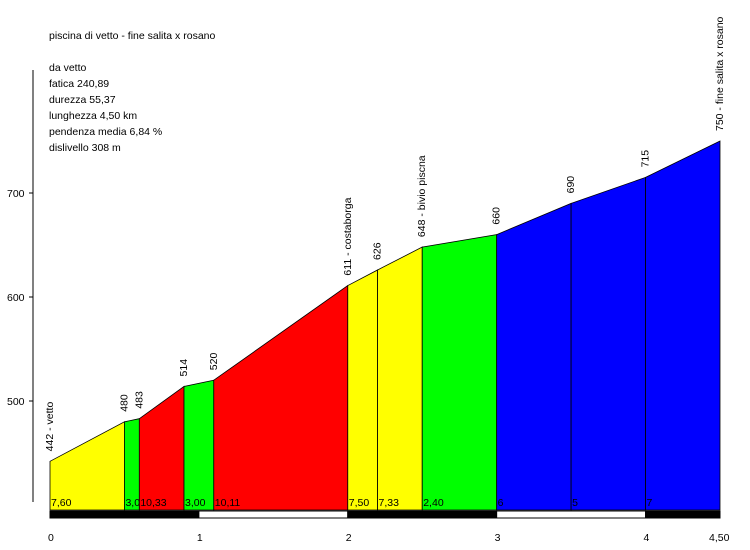 The width and height of the screenshot is (750, 550). I want to click on segment-gradient-label-6: 7,33, so click(389, 503).